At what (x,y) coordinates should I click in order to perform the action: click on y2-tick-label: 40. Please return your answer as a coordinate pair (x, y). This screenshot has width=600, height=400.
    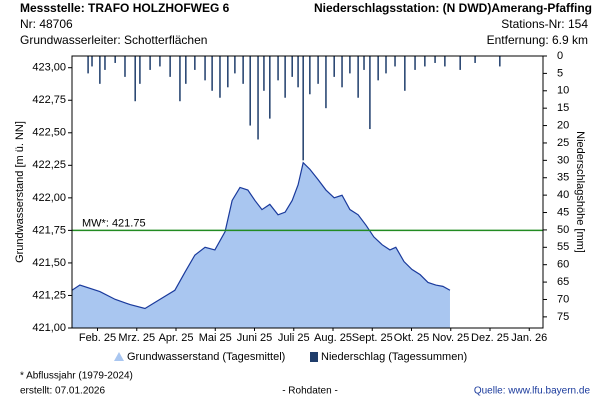
    Looking at the image, I should click on (563, 195).